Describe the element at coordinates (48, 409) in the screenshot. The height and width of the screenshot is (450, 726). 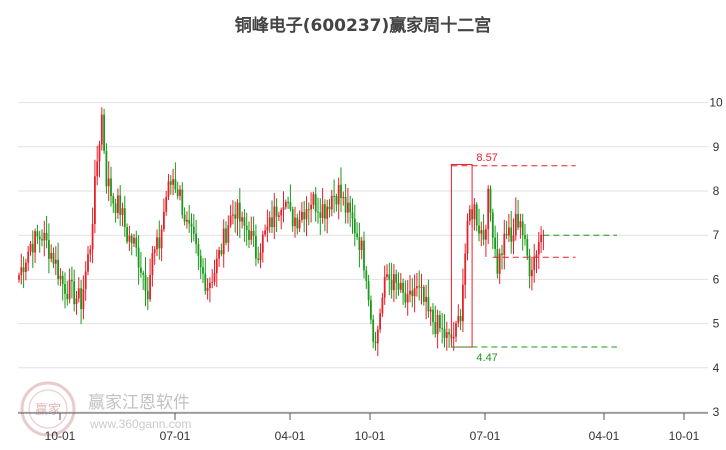
I see `watermark-logo-inner` at that location.